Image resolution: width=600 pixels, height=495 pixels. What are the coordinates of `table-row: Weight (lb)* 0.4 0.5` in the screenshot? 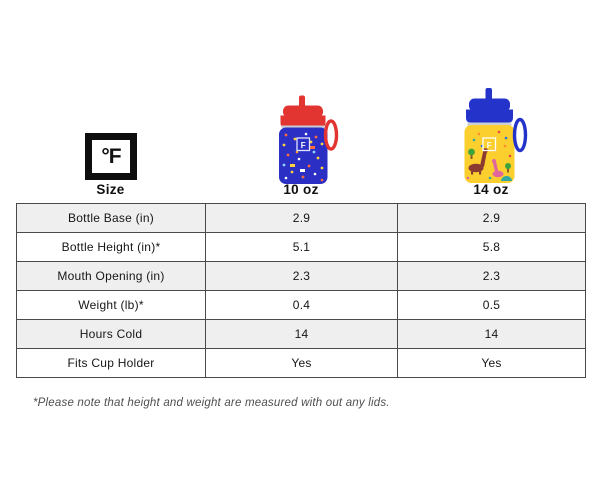 It's located at (301, 305).